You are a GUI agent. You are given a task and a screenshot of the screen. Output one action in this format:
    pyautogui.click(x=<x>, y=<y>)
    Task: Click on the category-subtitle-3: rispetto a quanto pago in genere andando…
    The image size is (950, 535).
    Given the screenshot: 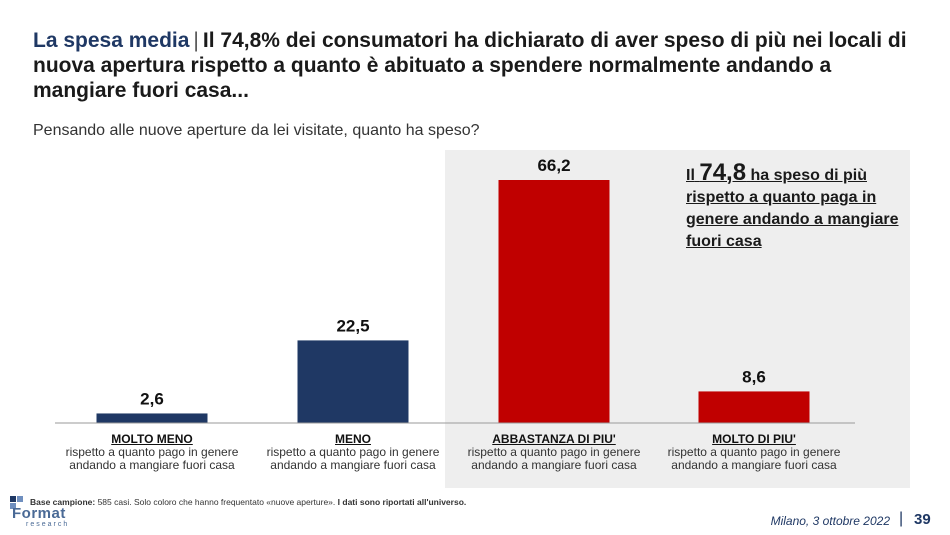 What is the action you would take?
    pyautogui.click(x=754, y=458)
    